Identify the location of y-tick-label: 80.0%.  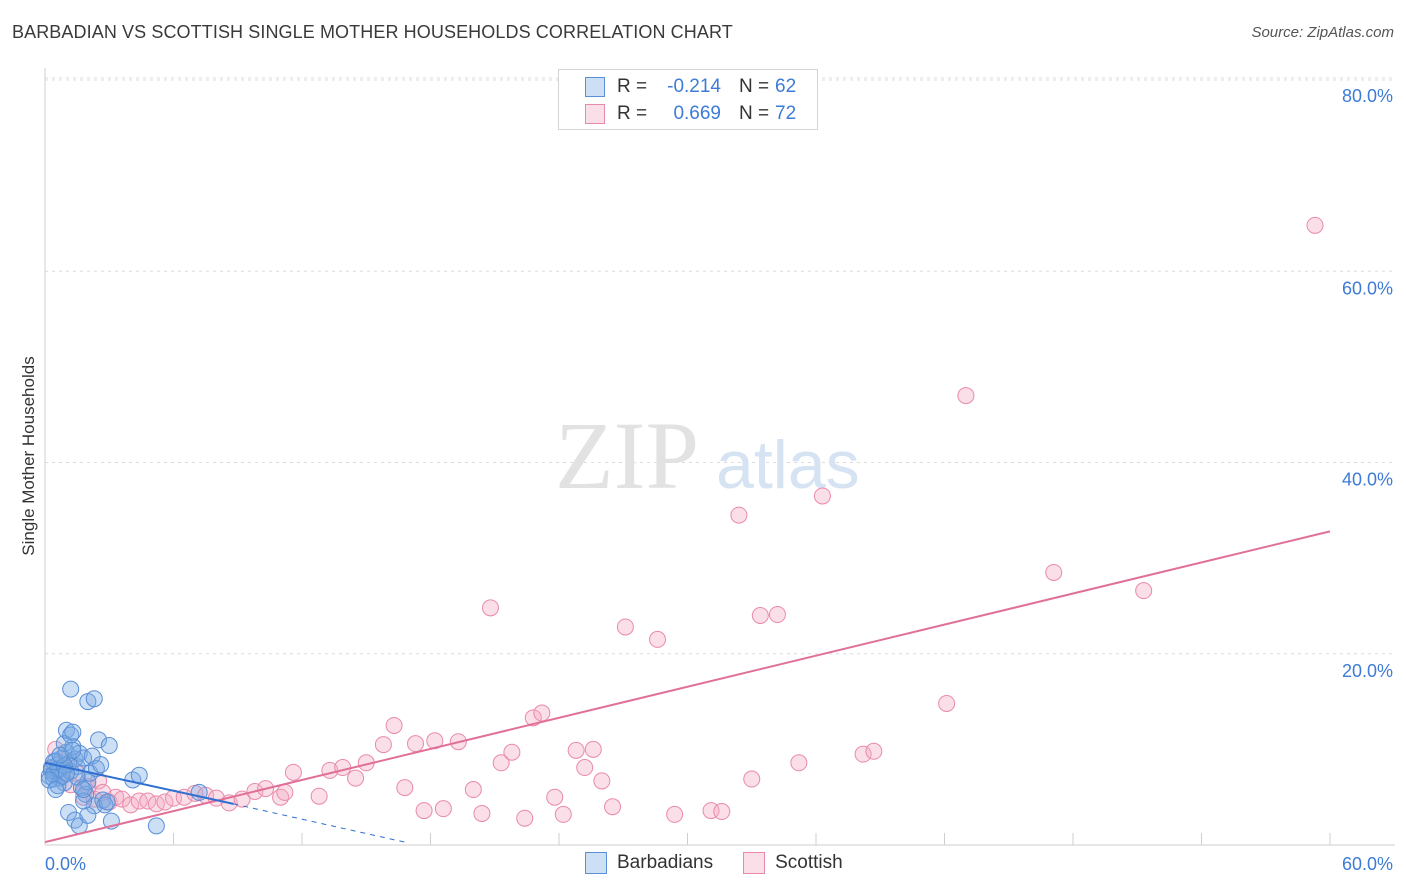
(1367, 96).